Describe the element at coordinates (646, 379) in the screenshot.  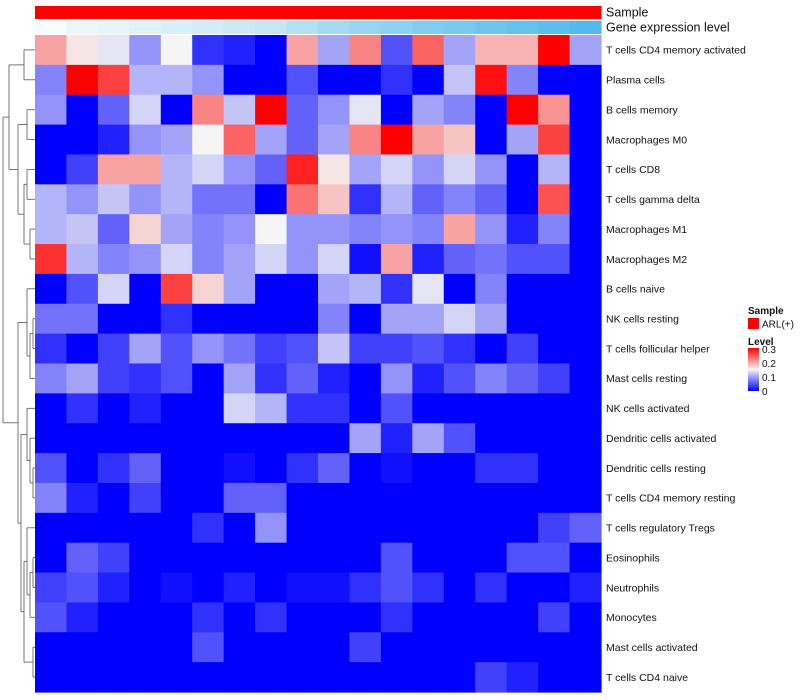
I see `row-label: Mast cells resting` at that location.